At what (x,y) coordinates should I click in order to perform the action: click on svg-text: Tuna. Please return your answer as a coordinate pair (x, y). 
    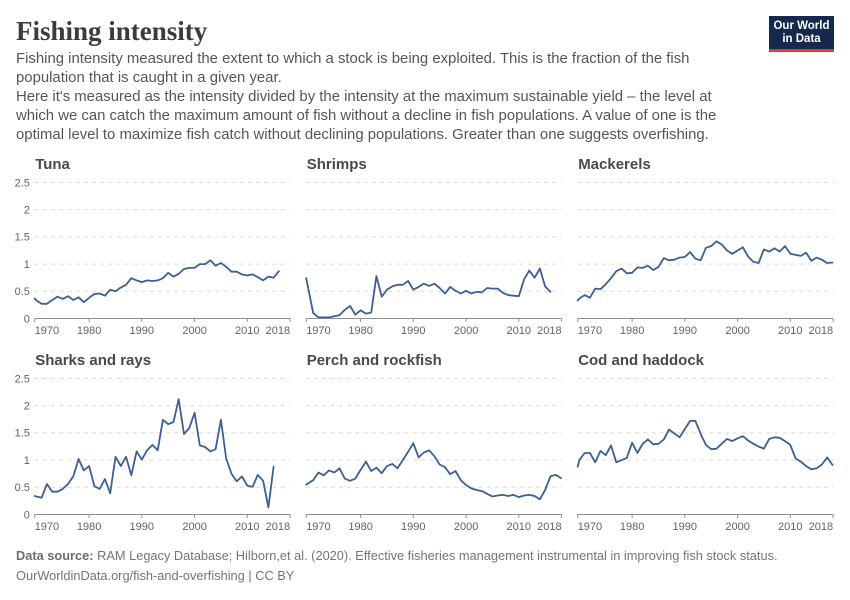
    Looking at the image, I should click on (52, 164).